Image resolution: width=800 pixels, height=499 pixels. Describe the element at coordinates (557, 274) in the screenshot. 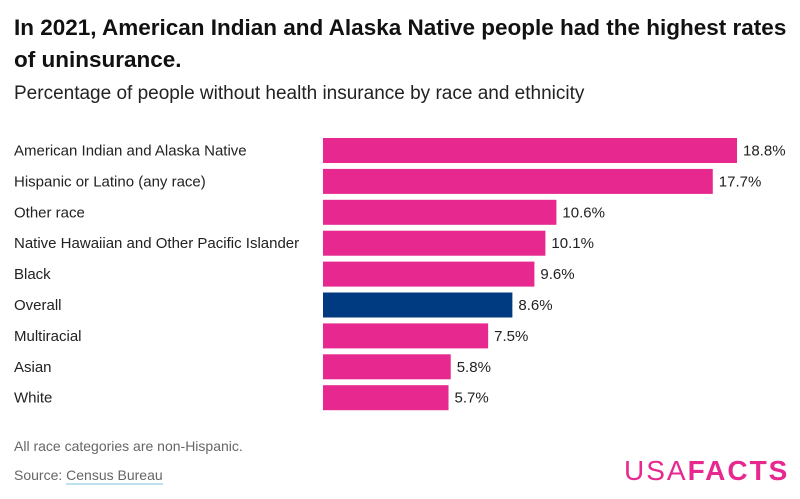

I see `data-label: 9.6%` at that location.